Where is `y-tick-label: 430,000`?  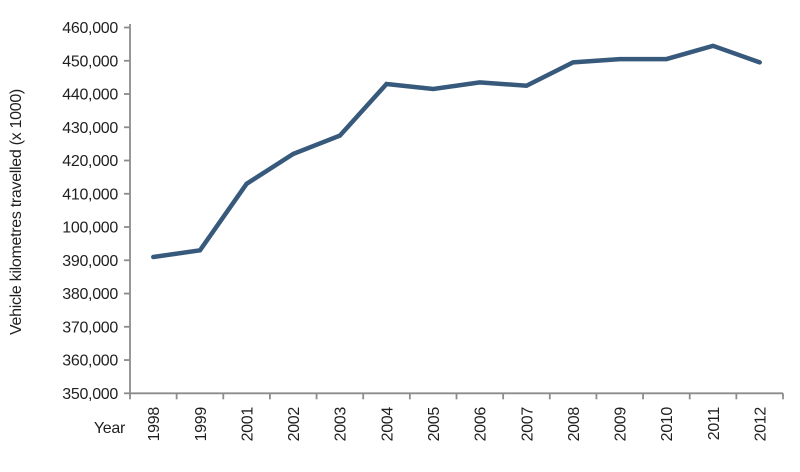
y-tick-label: 430,000 is located at coordinates (90, 128).